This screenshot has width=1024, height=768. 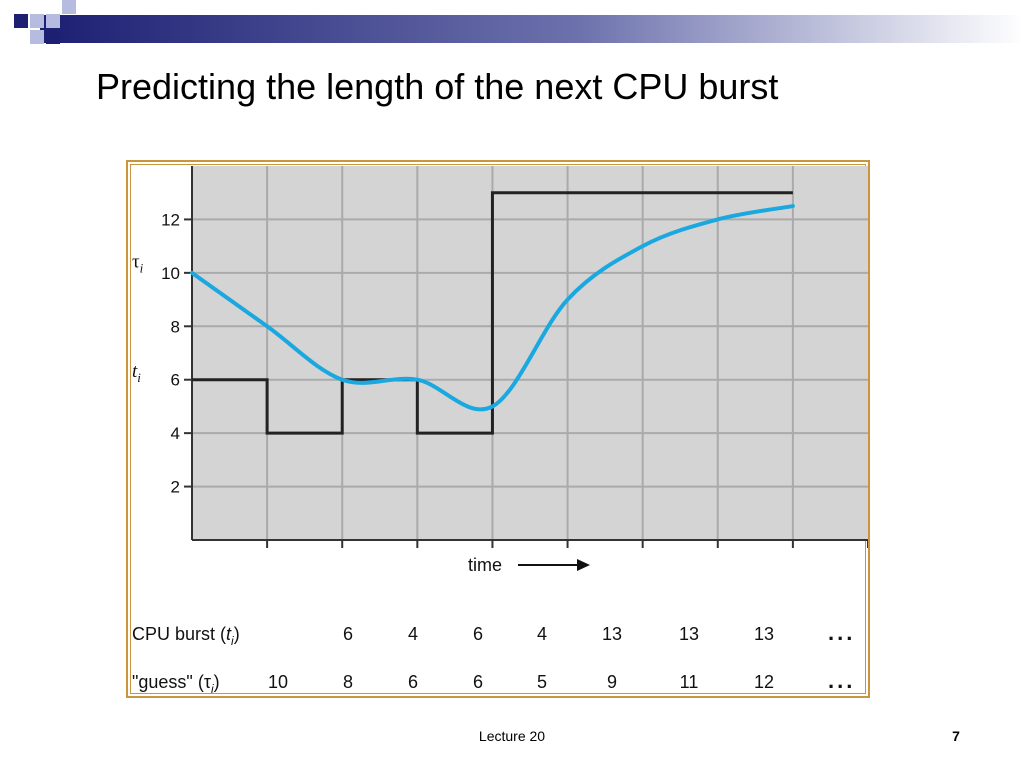 What do you see at coordinates (689, 682) in the screenshot?
I see `table-cell: 11` at bounding box center [689, 682].